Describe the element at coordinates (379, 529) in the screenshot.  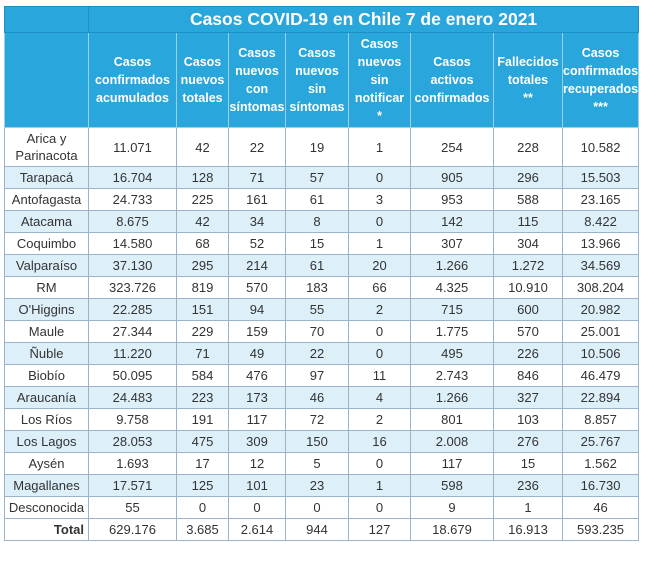
I see `total-value: 127` at that location.